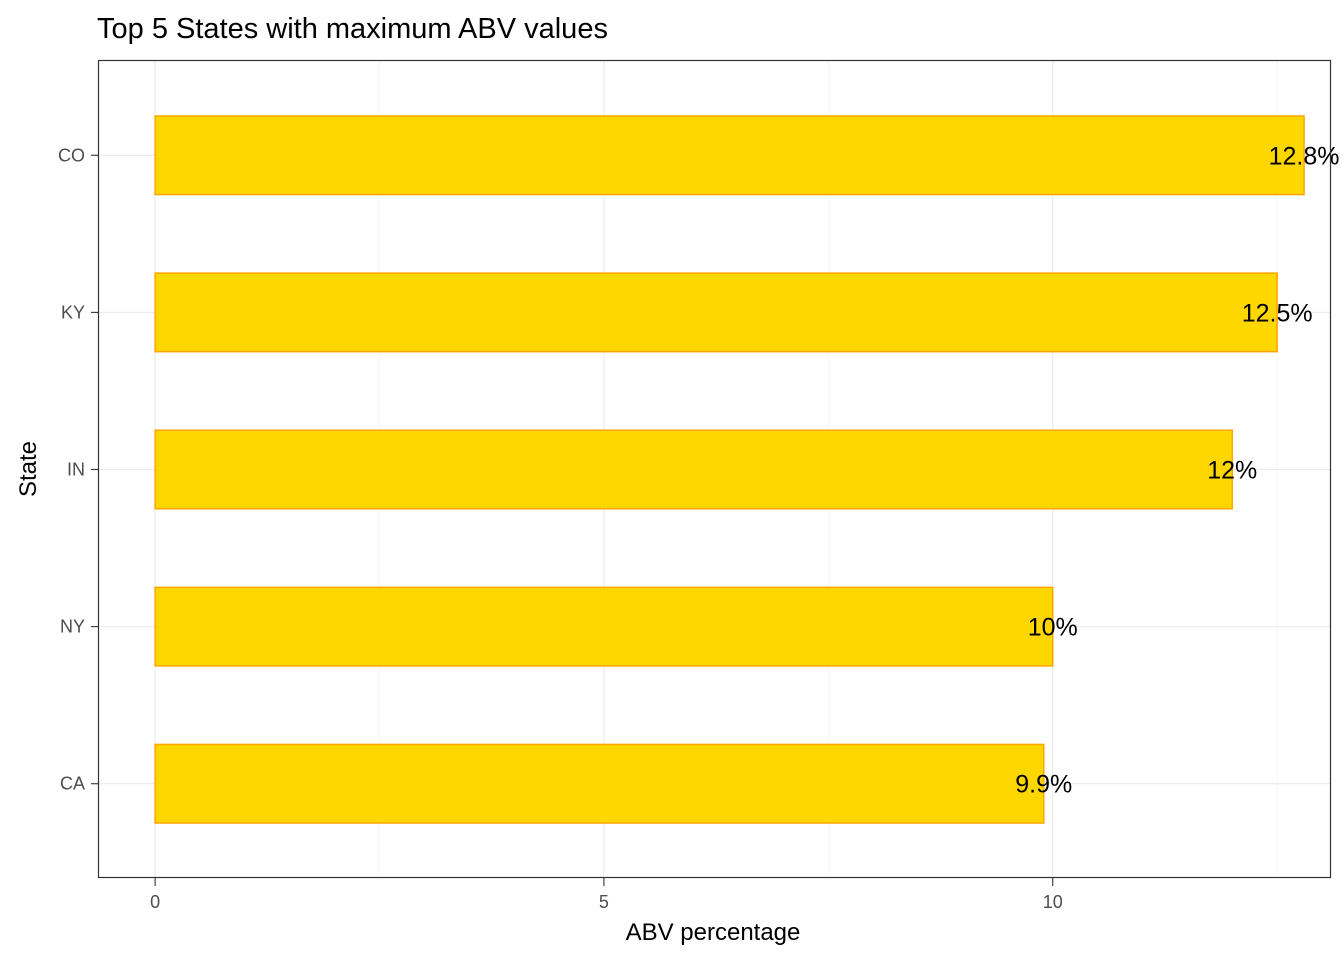  I want to click on y-tick-label: IN, so click(76, 470).